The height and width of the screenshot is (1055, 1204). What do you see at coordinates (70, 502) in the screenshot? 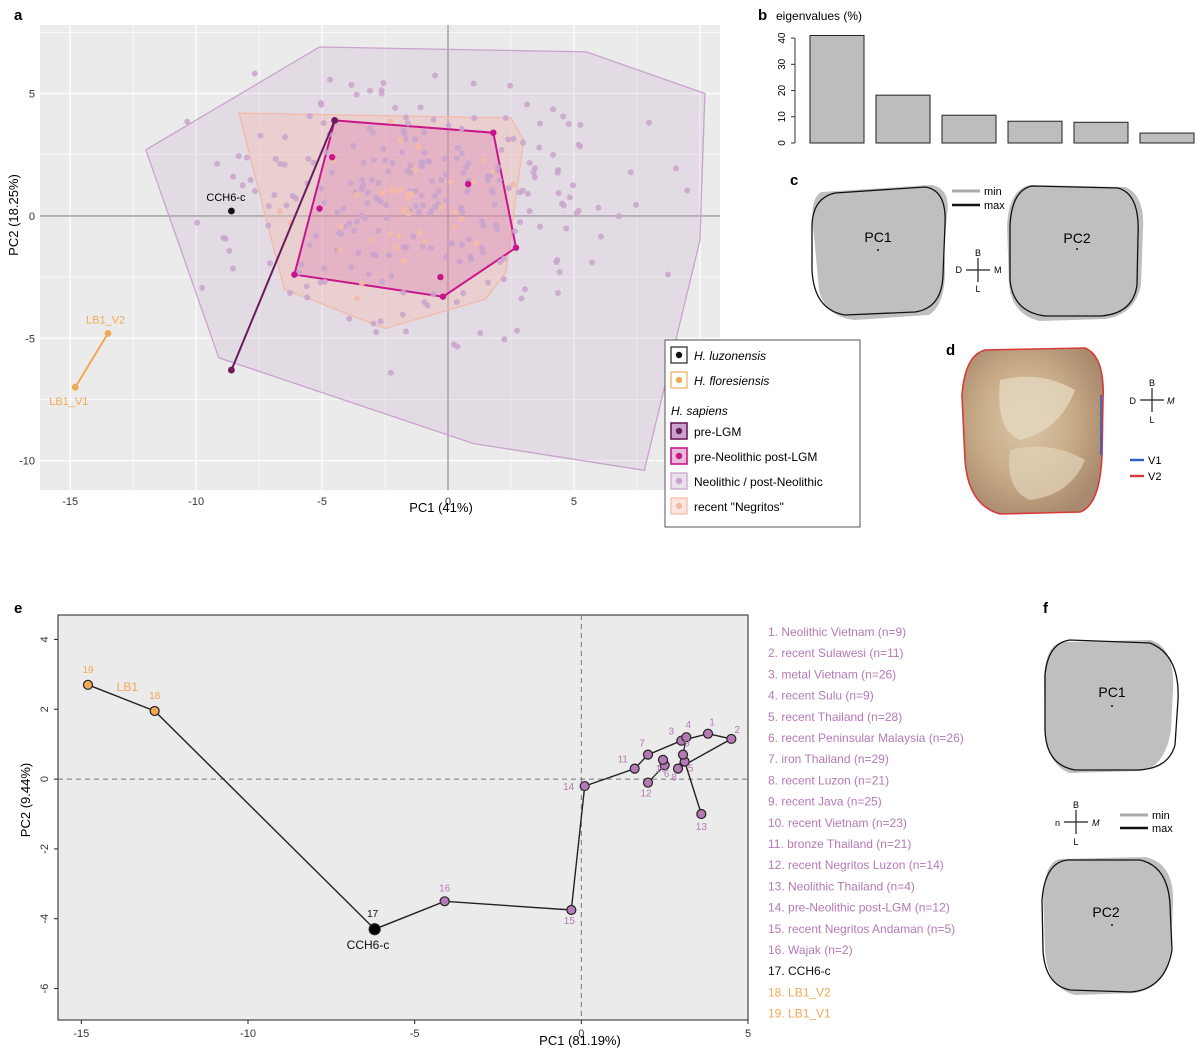
I see `x-tick-label: -15` at bounding box center [70, 502].